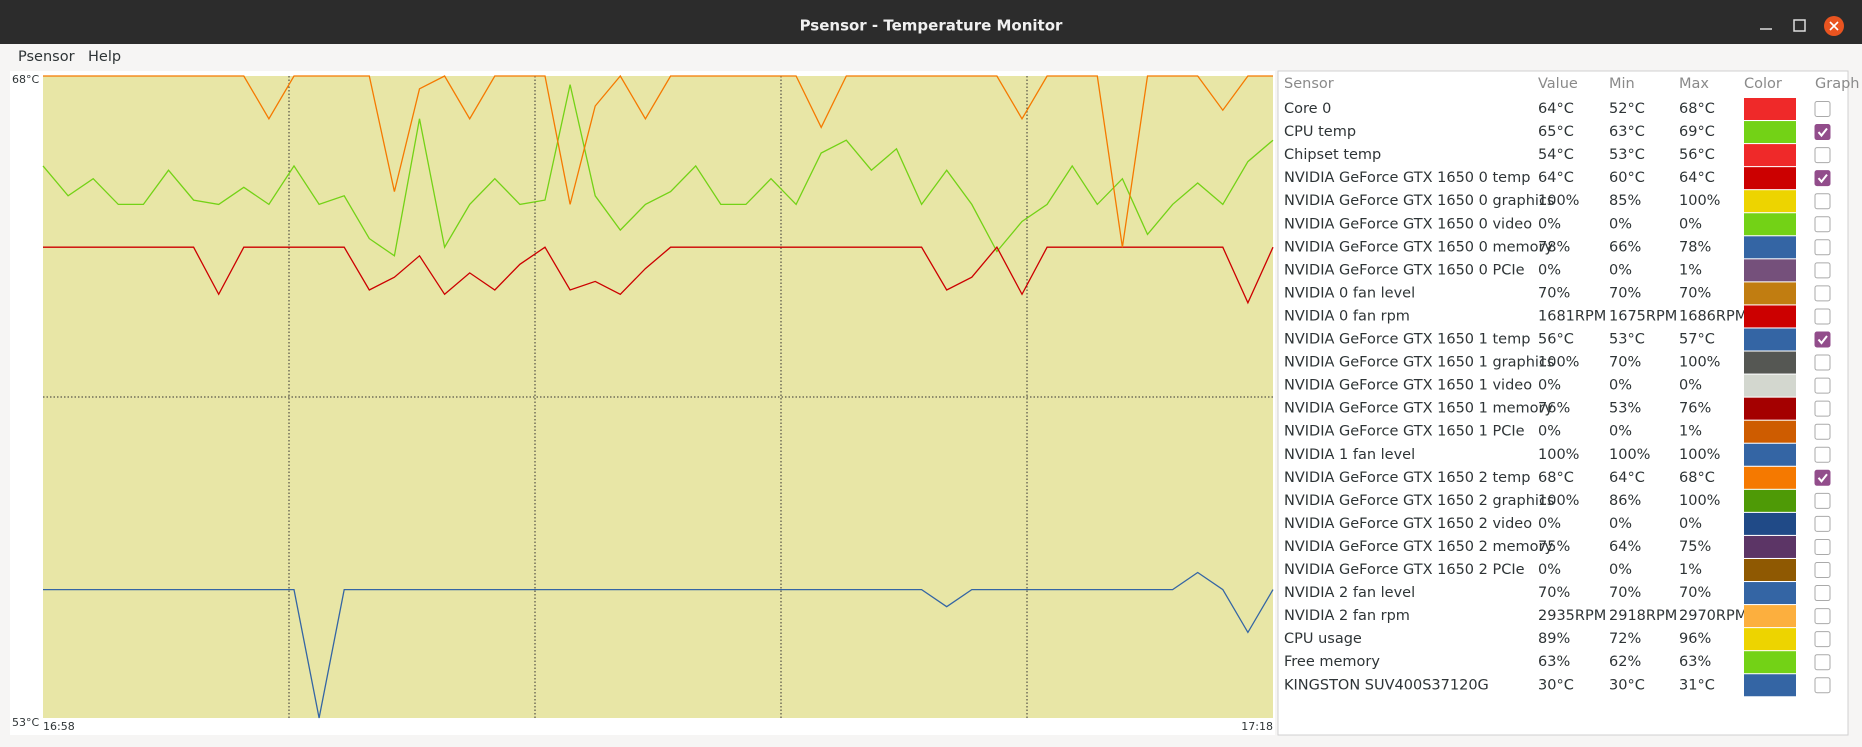 This screenshot has height=747, width=1862. Describe the element at coordinates (1625, 547) in the screenshot. I see `cell: 64%` at that location.